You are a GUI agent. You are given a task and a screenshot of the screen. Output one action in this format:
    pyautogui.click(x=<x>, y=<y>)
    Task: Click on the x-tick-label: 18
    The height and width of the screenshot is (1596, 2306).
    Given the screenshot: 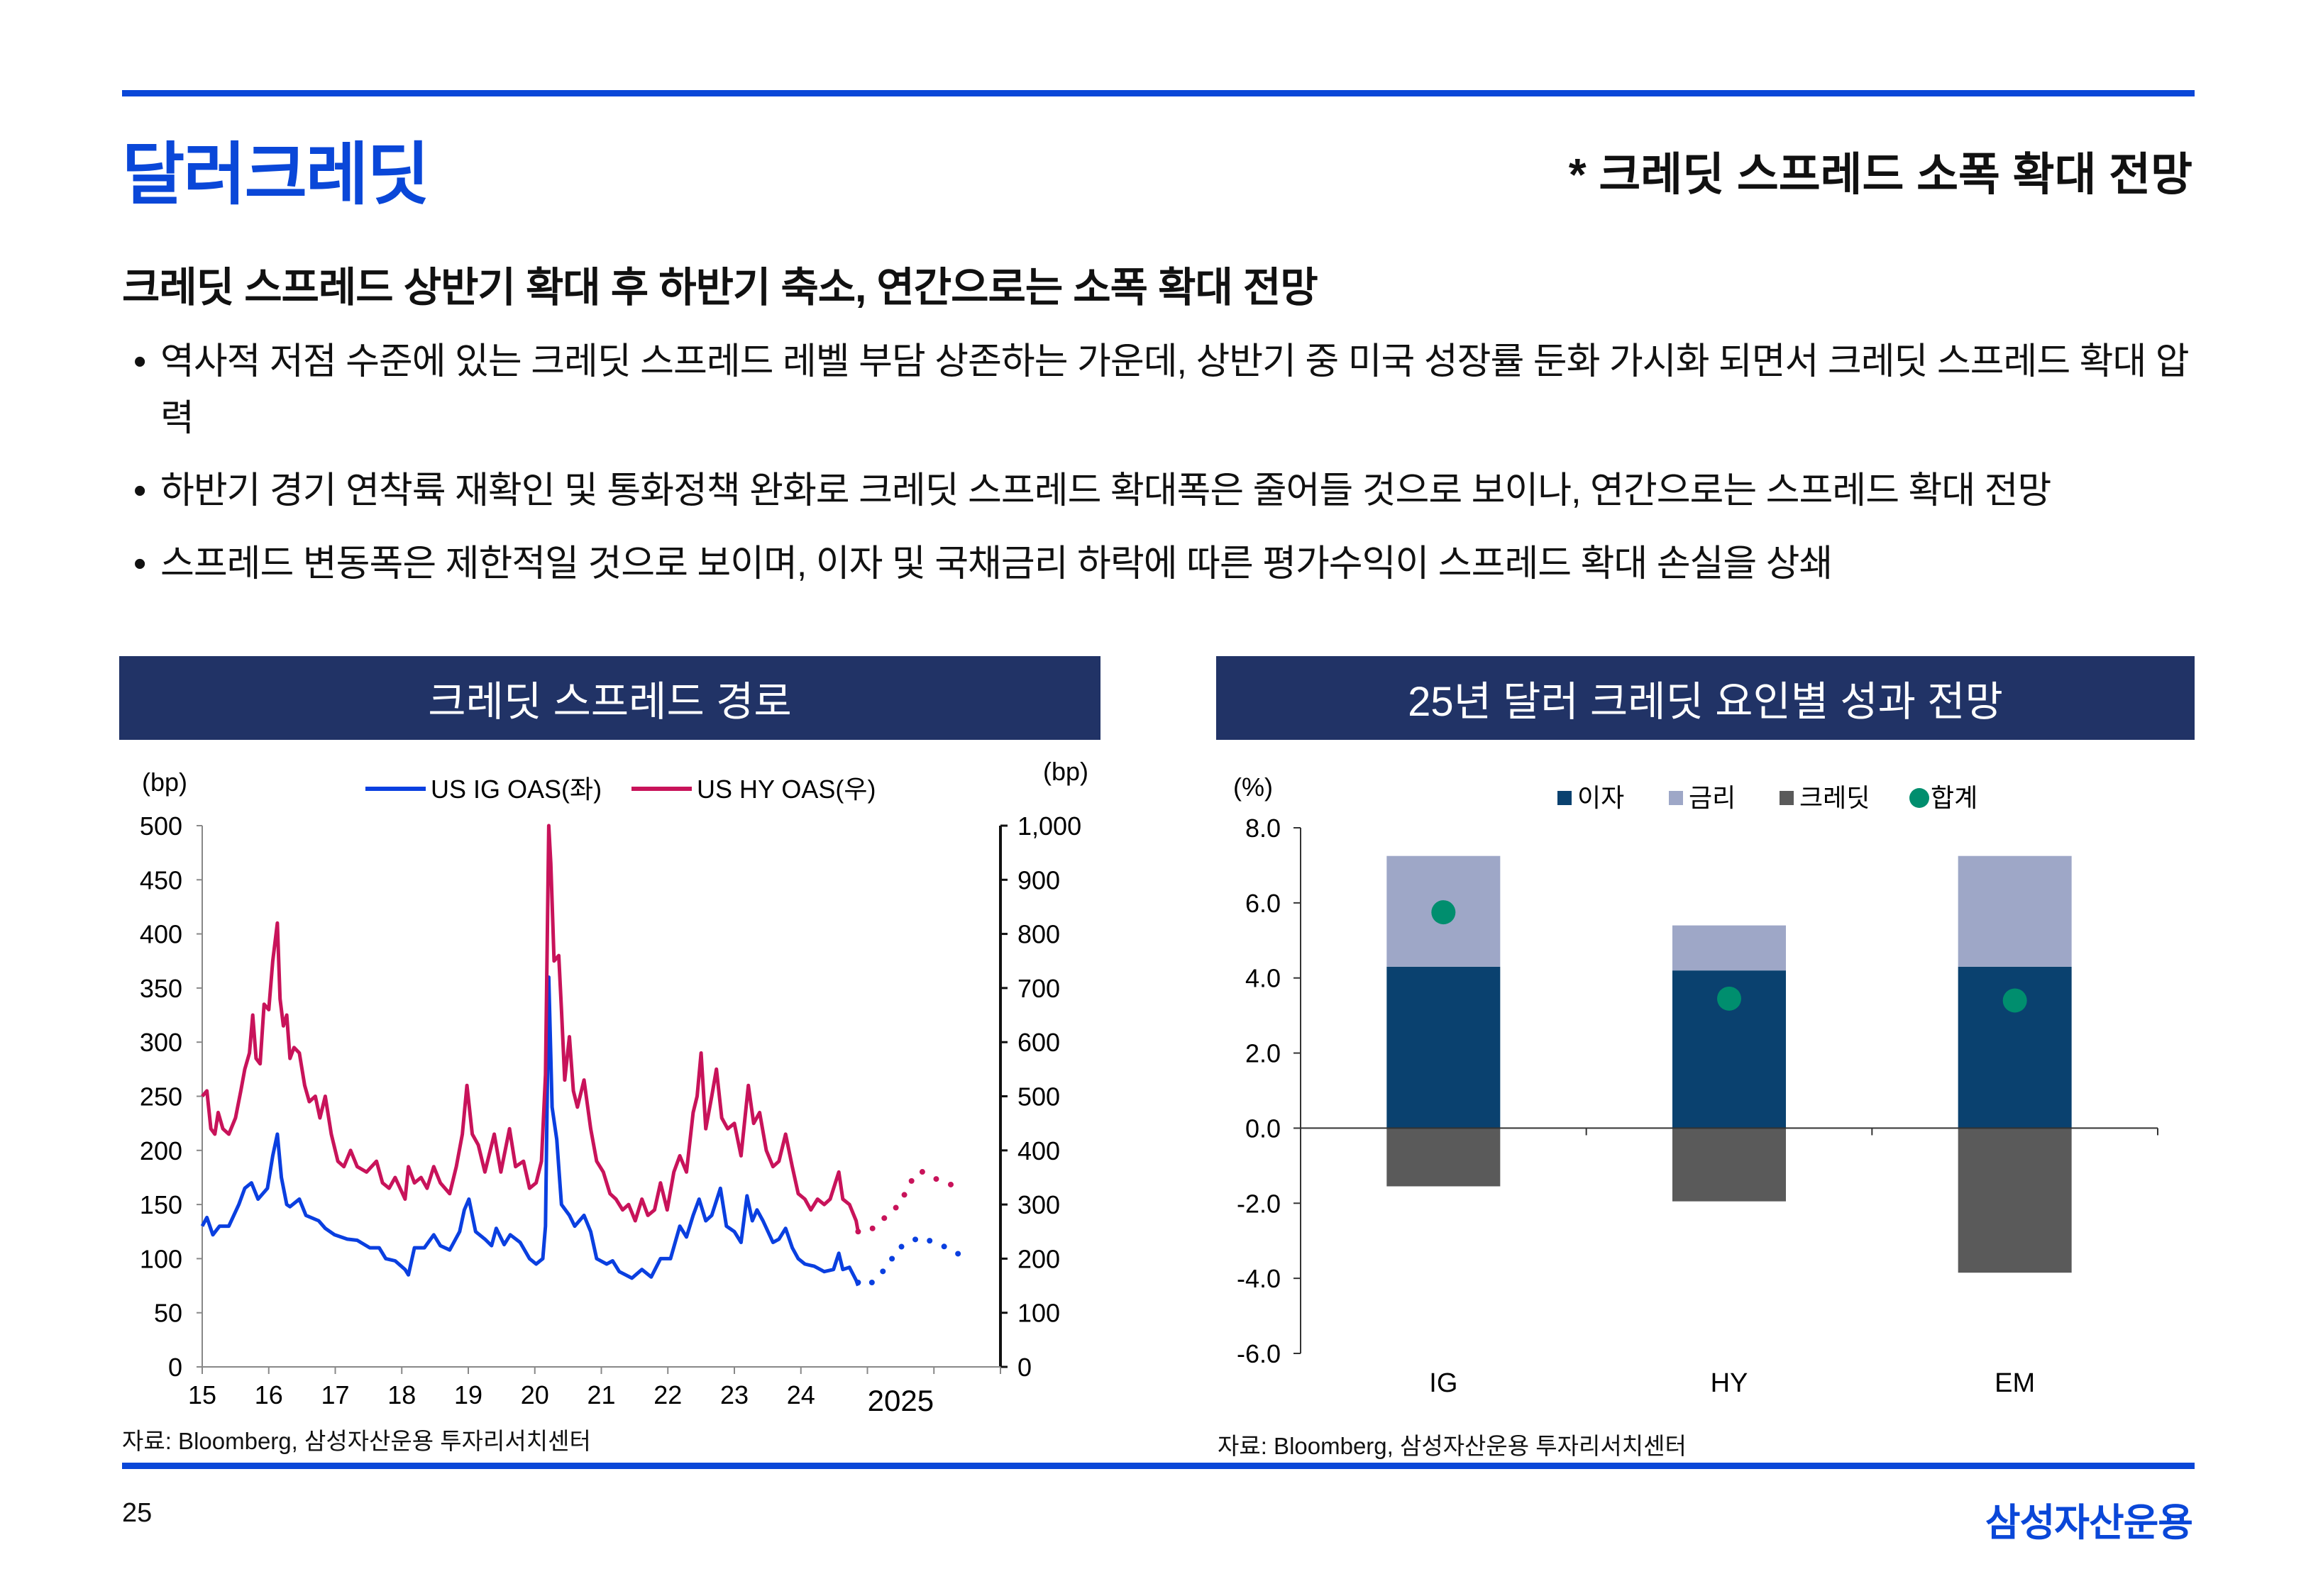 What is the action you would take?
    pyautogui.click(x=401, y=1395)
    